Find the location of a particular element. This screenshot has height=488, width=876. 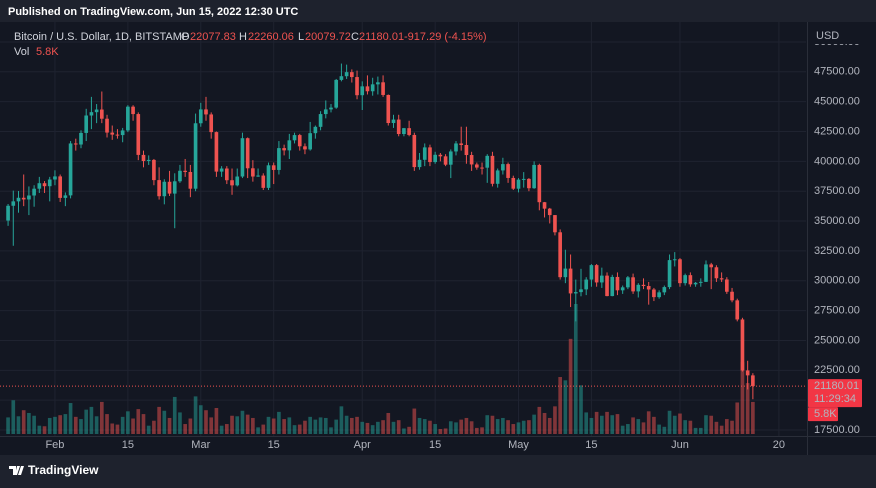

x-tick-label: May is located at coordinates (518, 445).